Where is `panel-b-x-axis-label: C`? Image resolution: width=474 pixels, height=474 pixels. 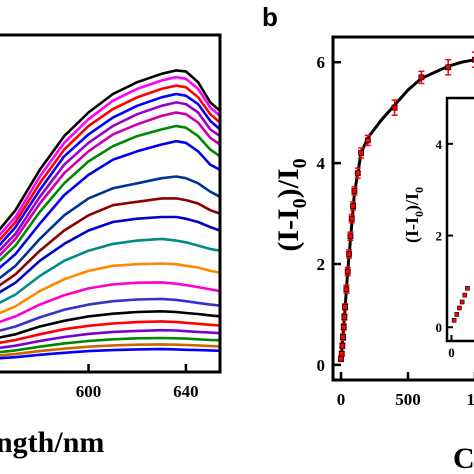
panel-b-x-axis-label: C is located at coordinates (463, 458).